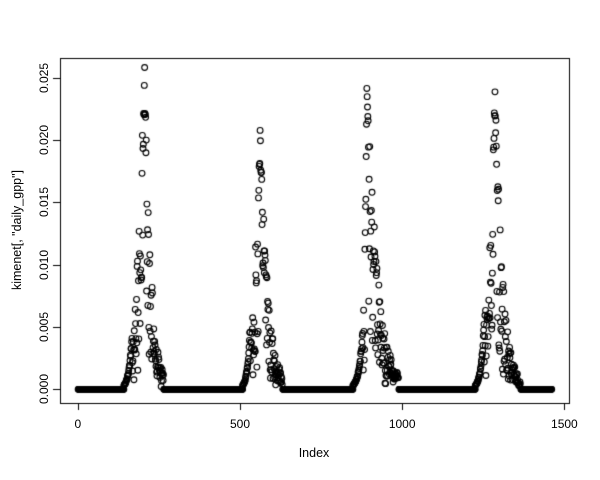 The image size is (600, 480). Describe the element at coordinates (44, 77) in the screenshot. I see `y-tick-label: 0.025` at that location.